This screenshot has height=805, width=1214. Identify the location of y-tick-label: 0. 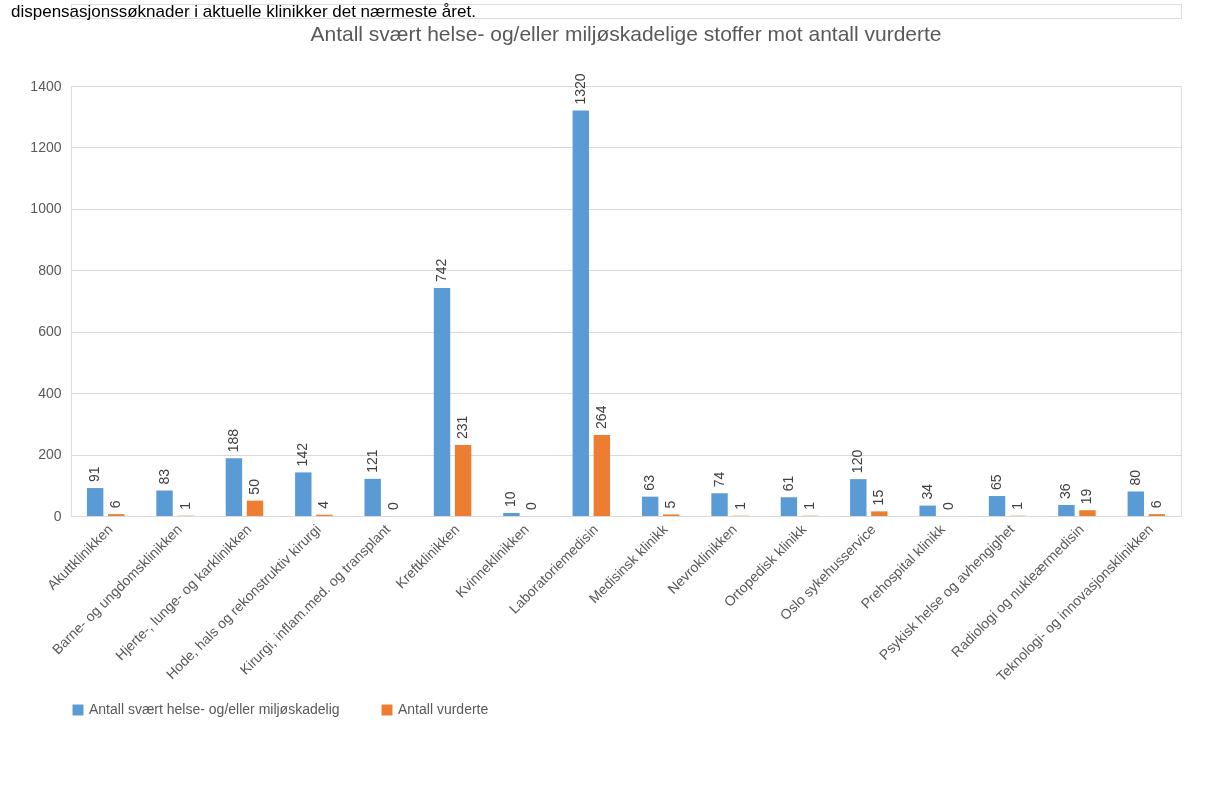
(57, 515).